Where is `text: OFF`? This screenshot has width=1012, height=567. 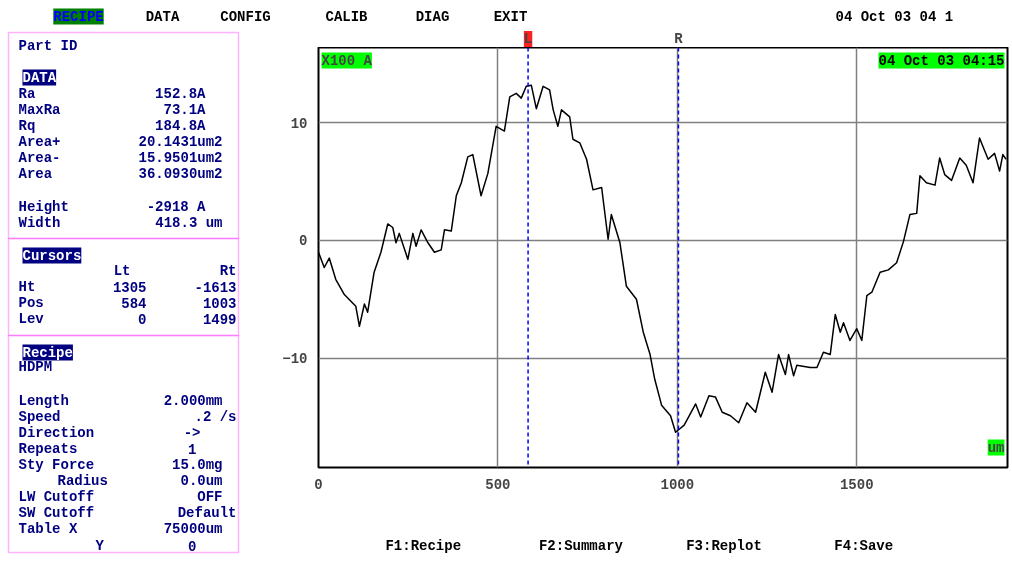
text: OFF is located at coordinates (210, 496).